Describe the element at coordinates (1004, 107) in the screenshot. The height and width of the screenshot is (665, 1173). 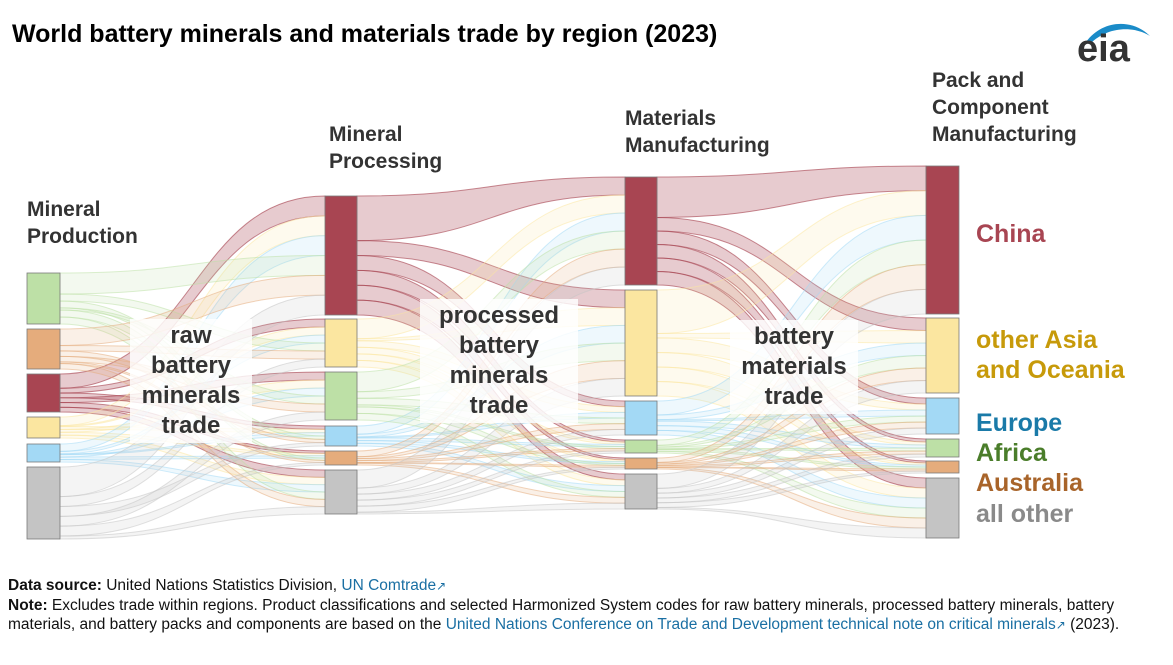
I see `stage-label-pack-component: Pack and Component Manufacturing` at that location.